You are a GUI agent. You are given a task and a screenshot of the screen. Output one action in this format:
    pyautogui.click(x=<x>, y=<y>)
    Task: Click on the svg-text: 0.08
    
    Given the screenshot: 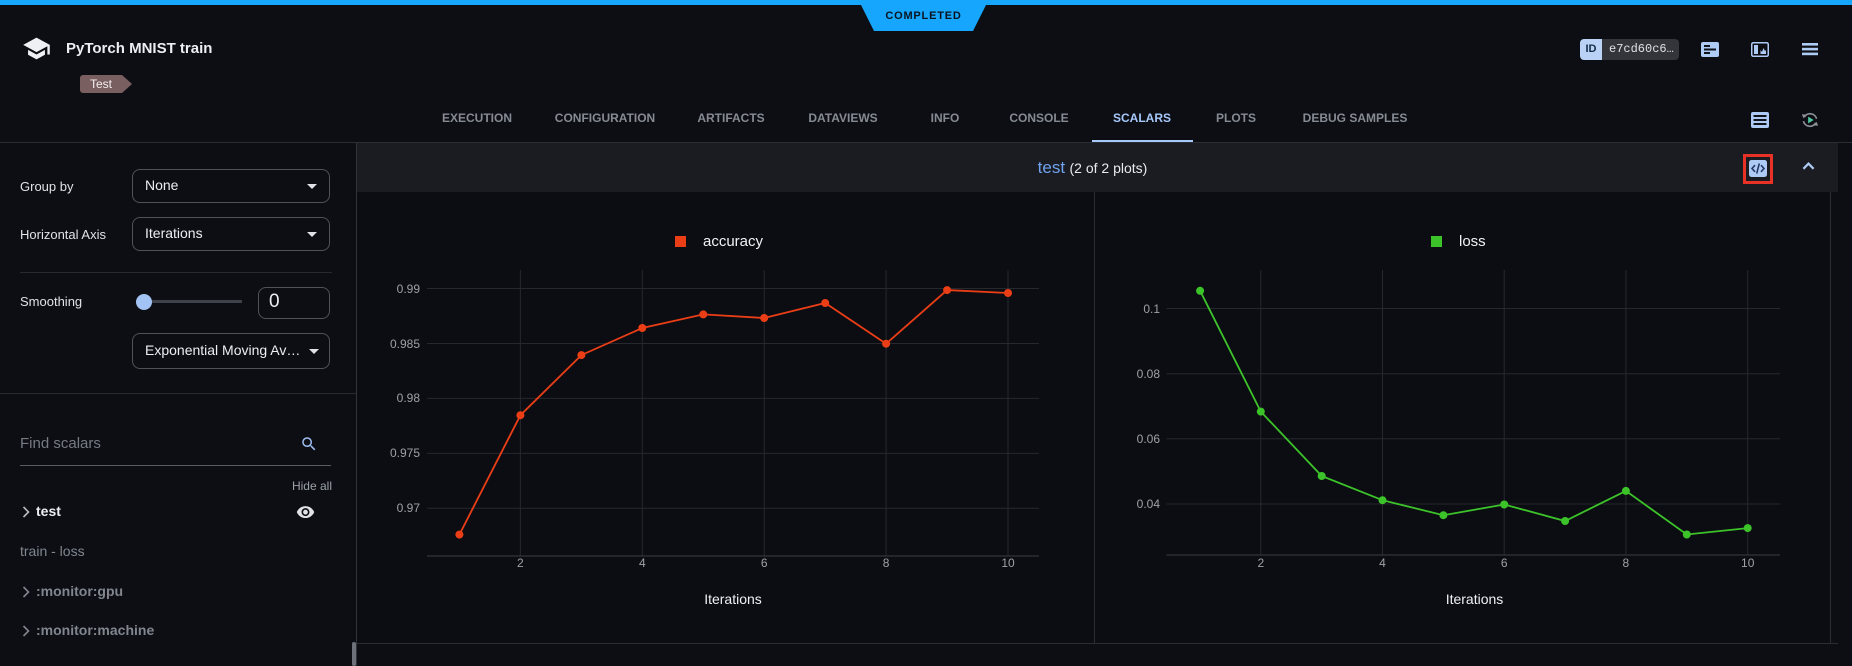 What is the action you would take?
    pyautogui.click(x=1149, y=374)
    